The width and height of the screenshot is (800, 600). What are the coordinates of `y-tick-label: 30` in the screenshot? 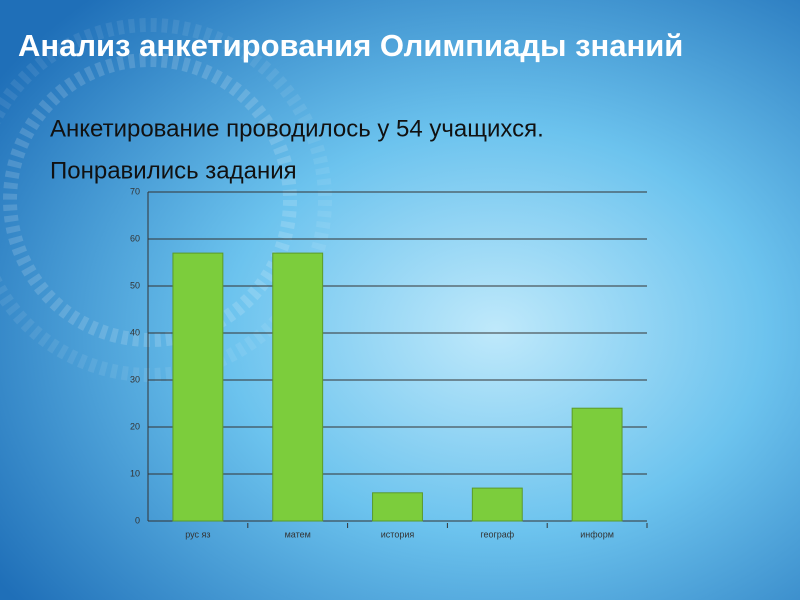 It's located at (135, 379).